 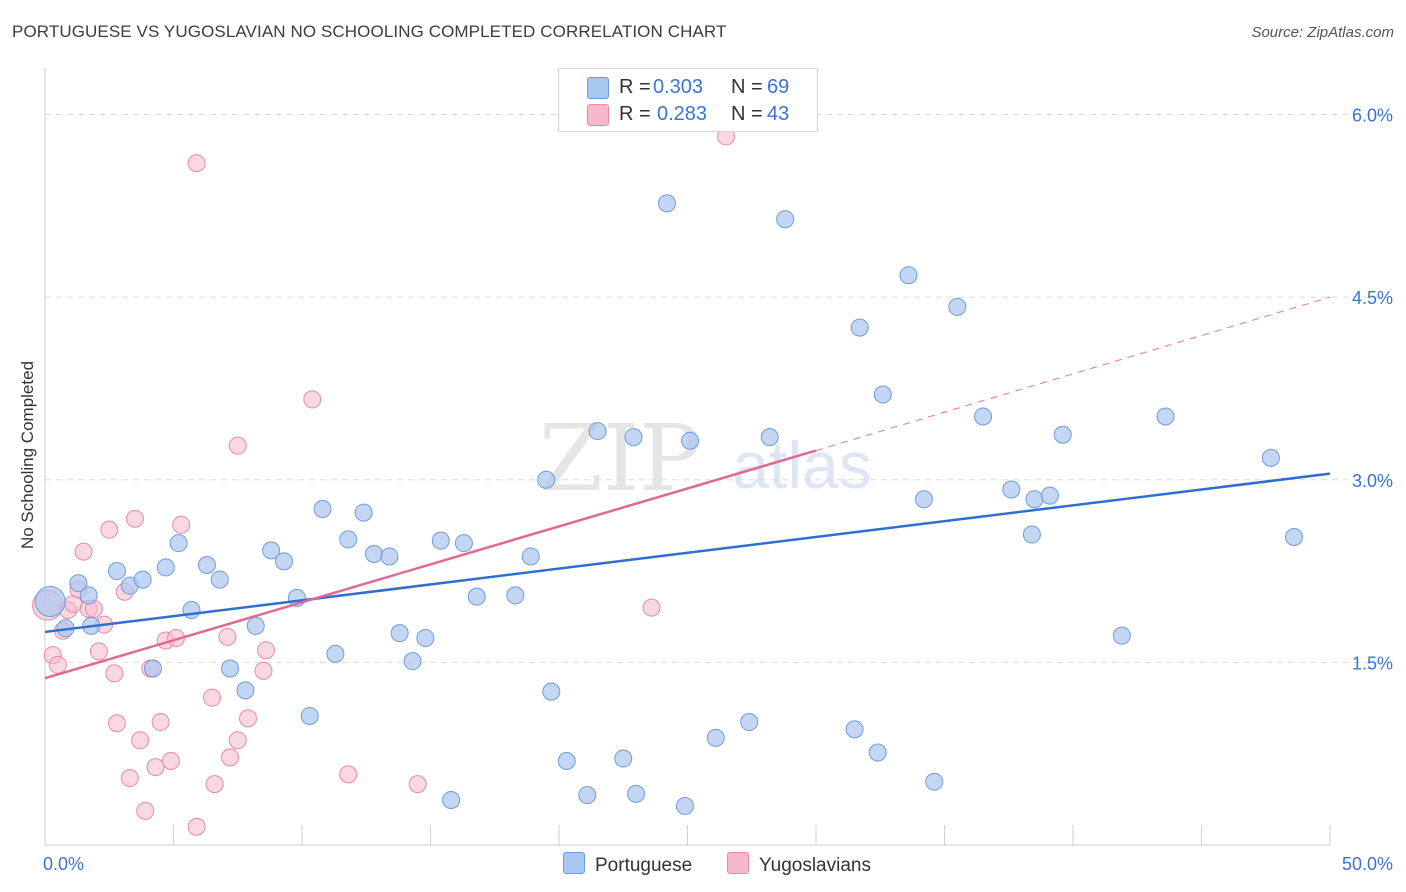 What do you see at coordinates (778, 87) in the screenshot?
I see `legend-n-value: 69` at bounding box center [778, 87].